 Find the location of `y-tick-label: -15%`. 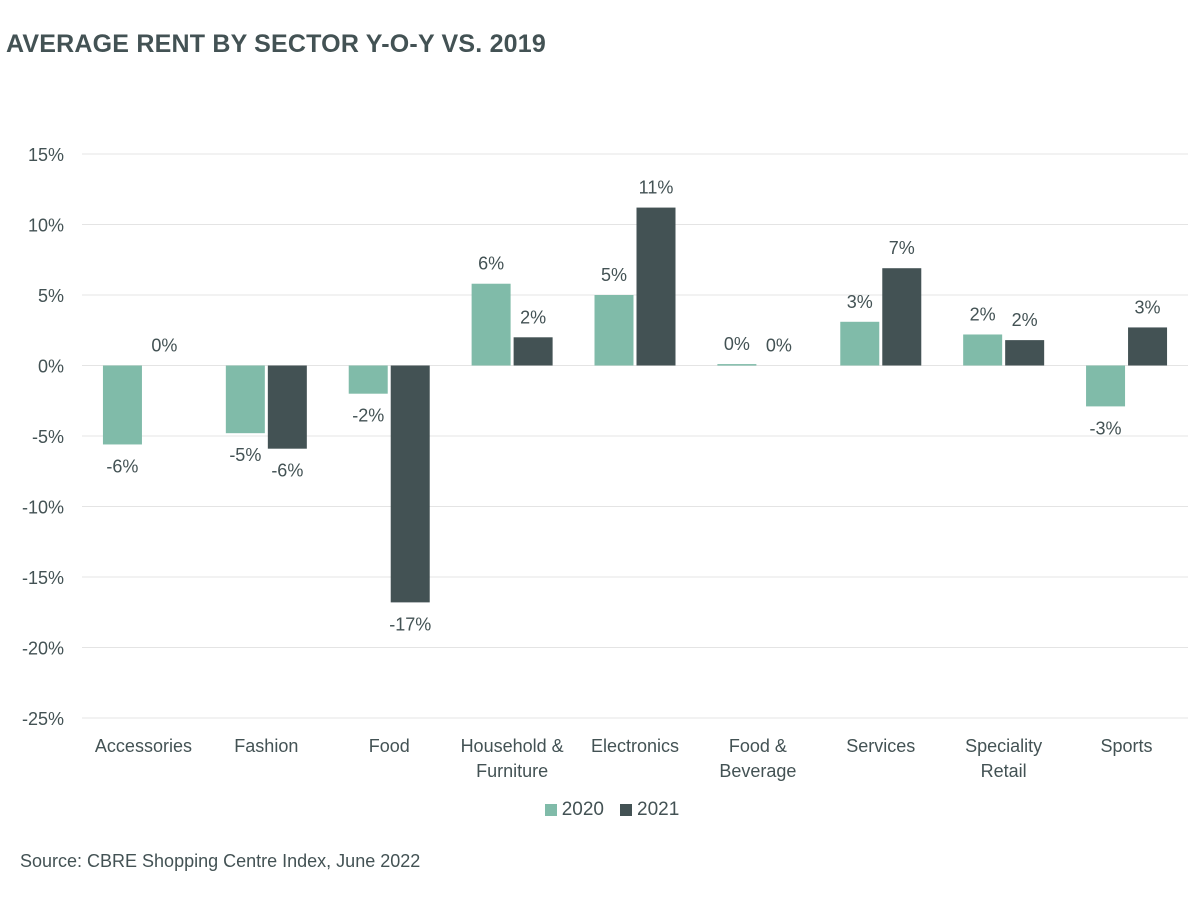

y-tick-label: -15% is located at coordinates (43, 578).